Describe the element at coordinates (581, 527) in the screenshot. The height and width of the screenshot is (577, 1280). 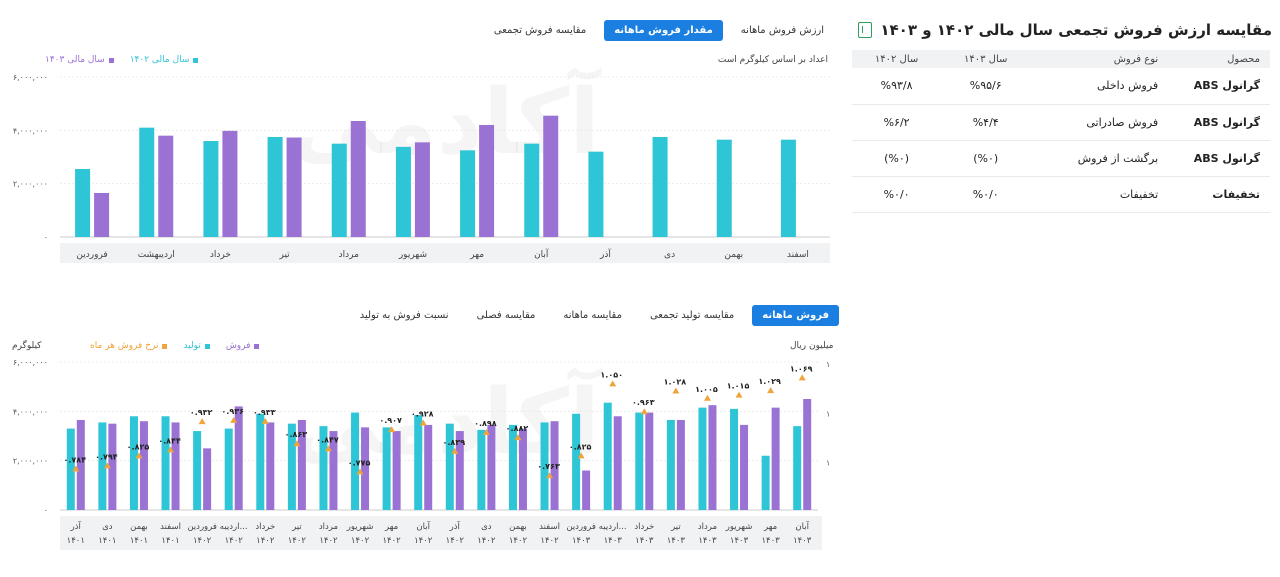
I see `x-tick-label-month: فروردین` at that location.